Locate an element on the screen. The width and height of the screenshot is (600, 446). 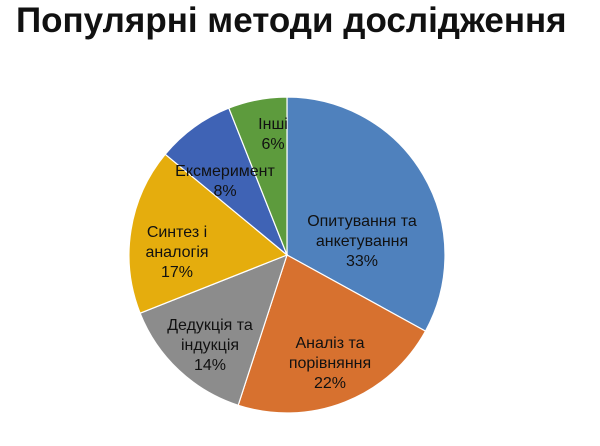
pie-slice-label-5: Інші 6% is located at coordinates (273, 134).